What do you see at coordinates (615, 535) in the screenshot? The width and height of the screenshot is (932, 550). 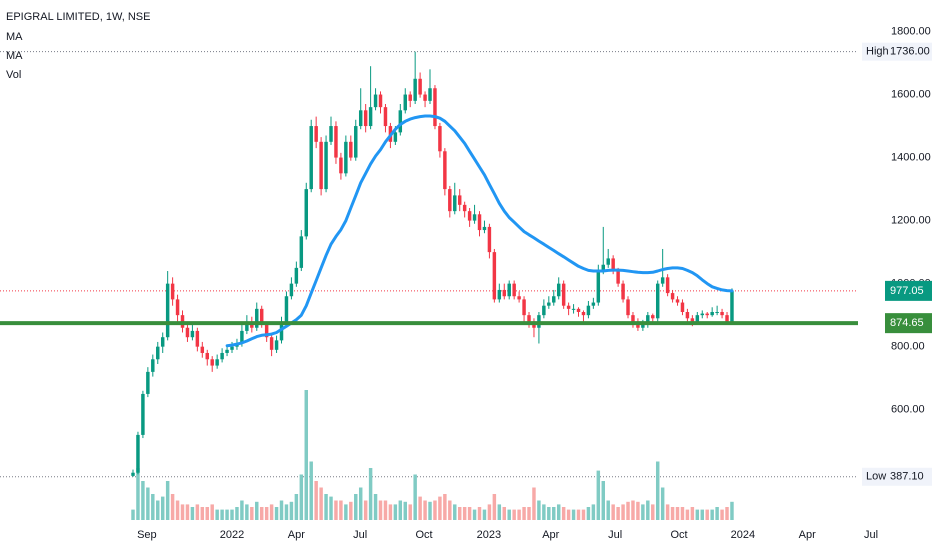 I see `x-tick-label: Jul` at bounding box center [615, 535].